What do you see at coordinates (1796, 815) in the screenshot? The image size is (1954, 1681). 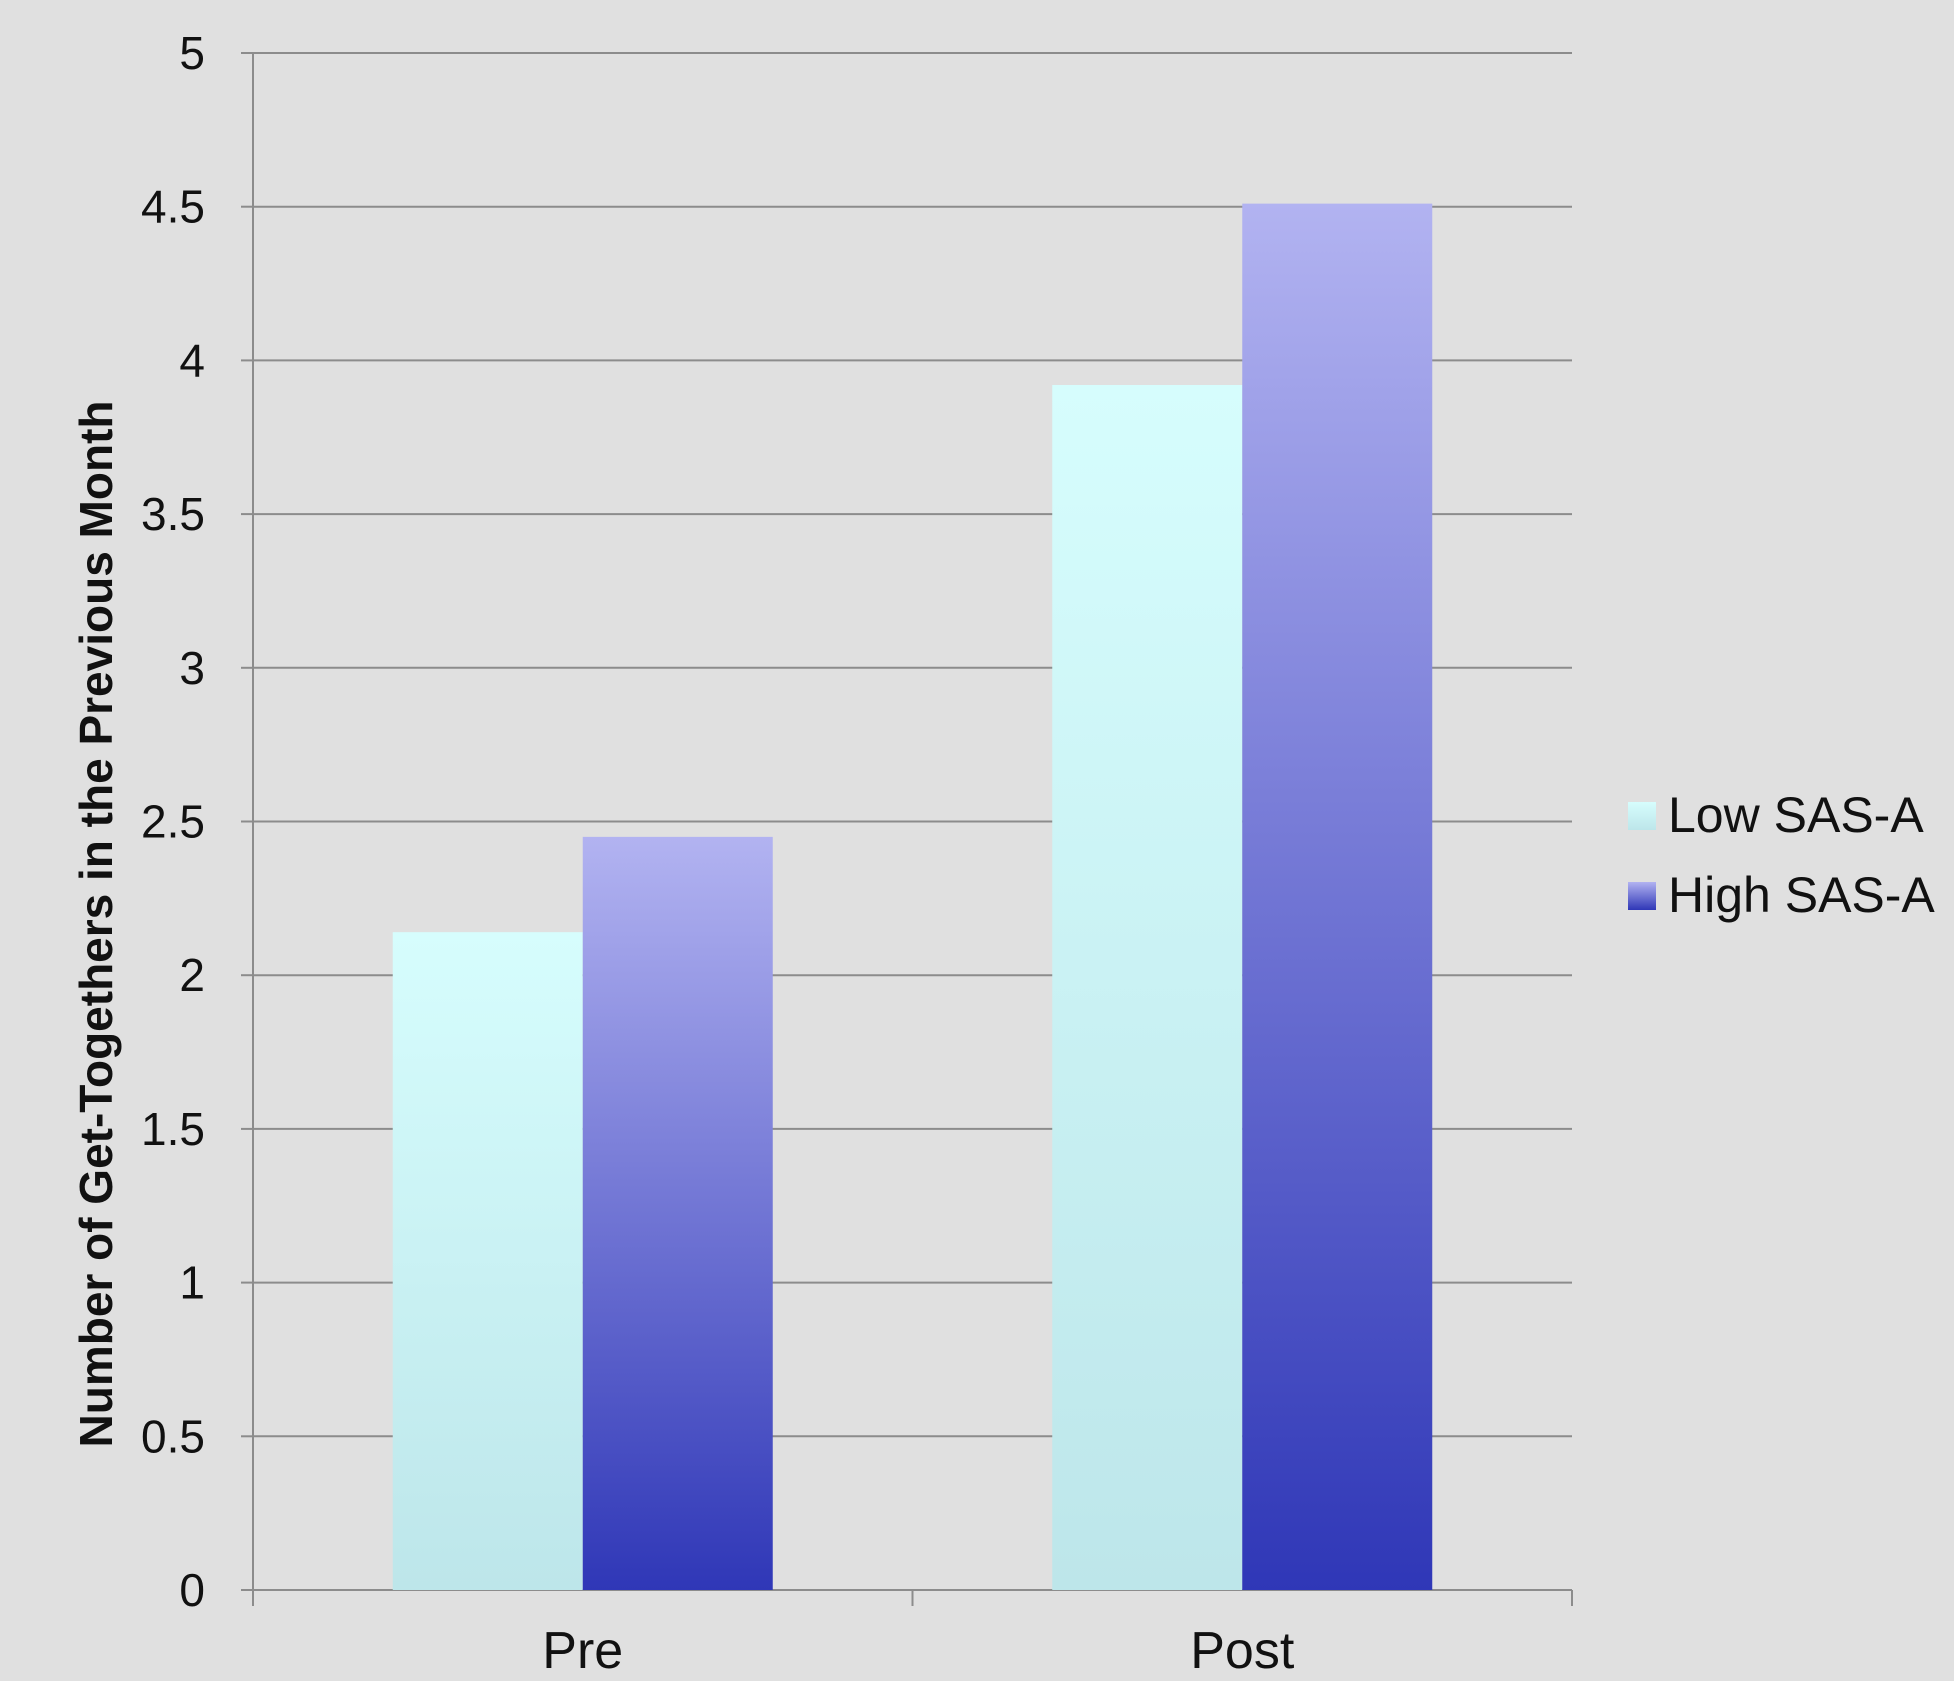 I see `legend-label: Low SAS-A` at bounding box center [1796, 815].